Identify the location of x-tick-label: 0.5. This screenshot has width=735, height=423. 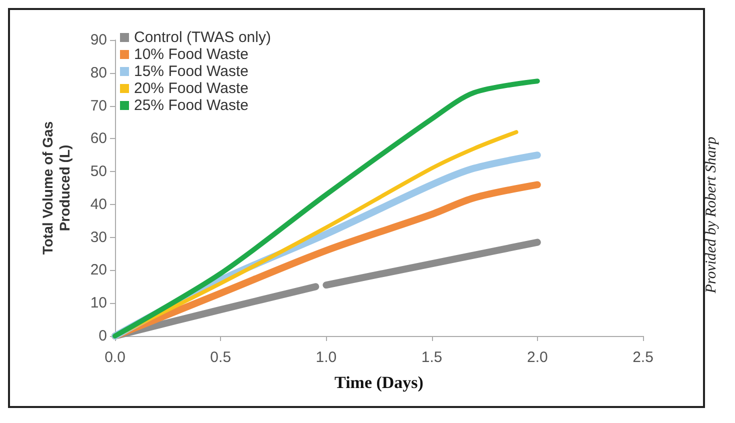
(221, 357).